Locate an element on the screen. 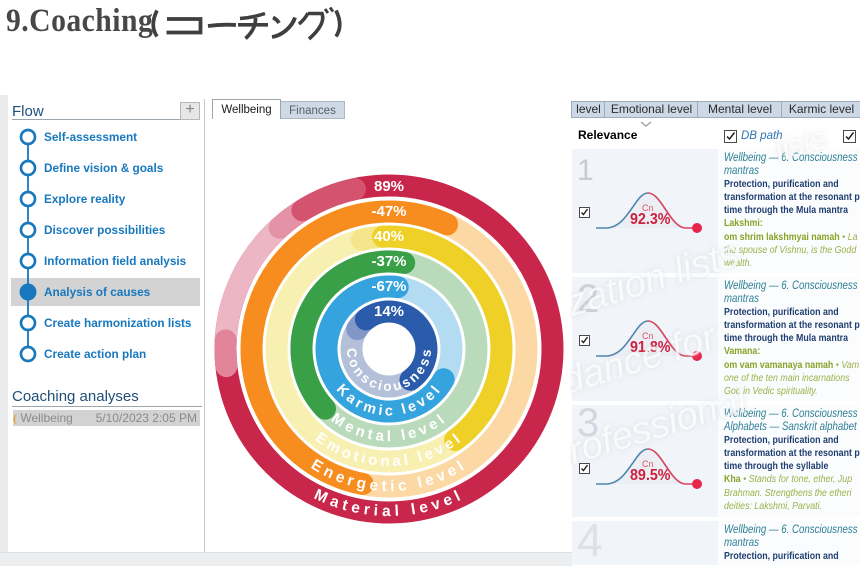  svg-text: 89% is located at coordinates (389, 186).